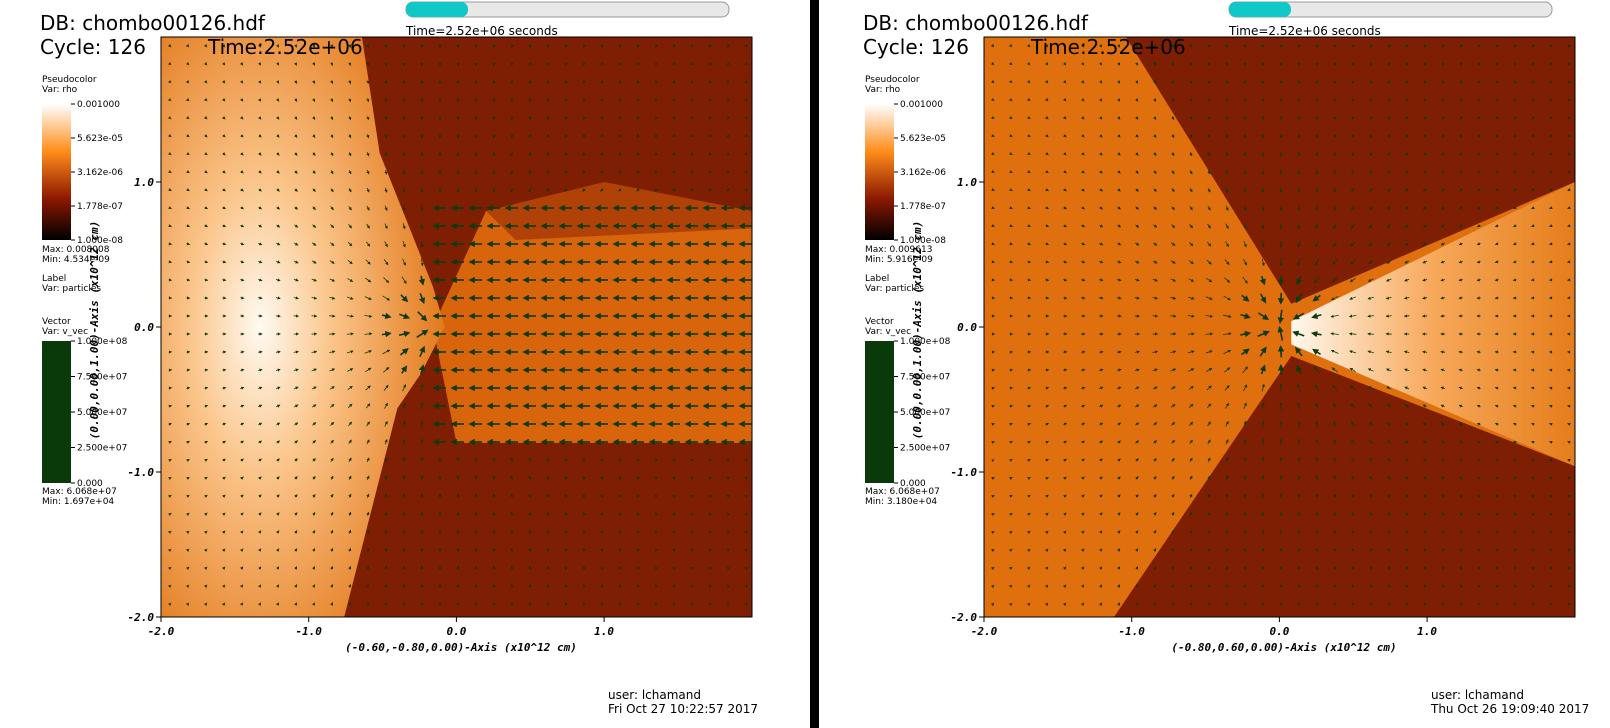 Image resolution: width=1610 pixels, height=728 pixels. What do you see at coordinates (901, 502) in the screenshot?
I see `legend-min: Min: 3.180e+04` at bounding box center [901, 502].